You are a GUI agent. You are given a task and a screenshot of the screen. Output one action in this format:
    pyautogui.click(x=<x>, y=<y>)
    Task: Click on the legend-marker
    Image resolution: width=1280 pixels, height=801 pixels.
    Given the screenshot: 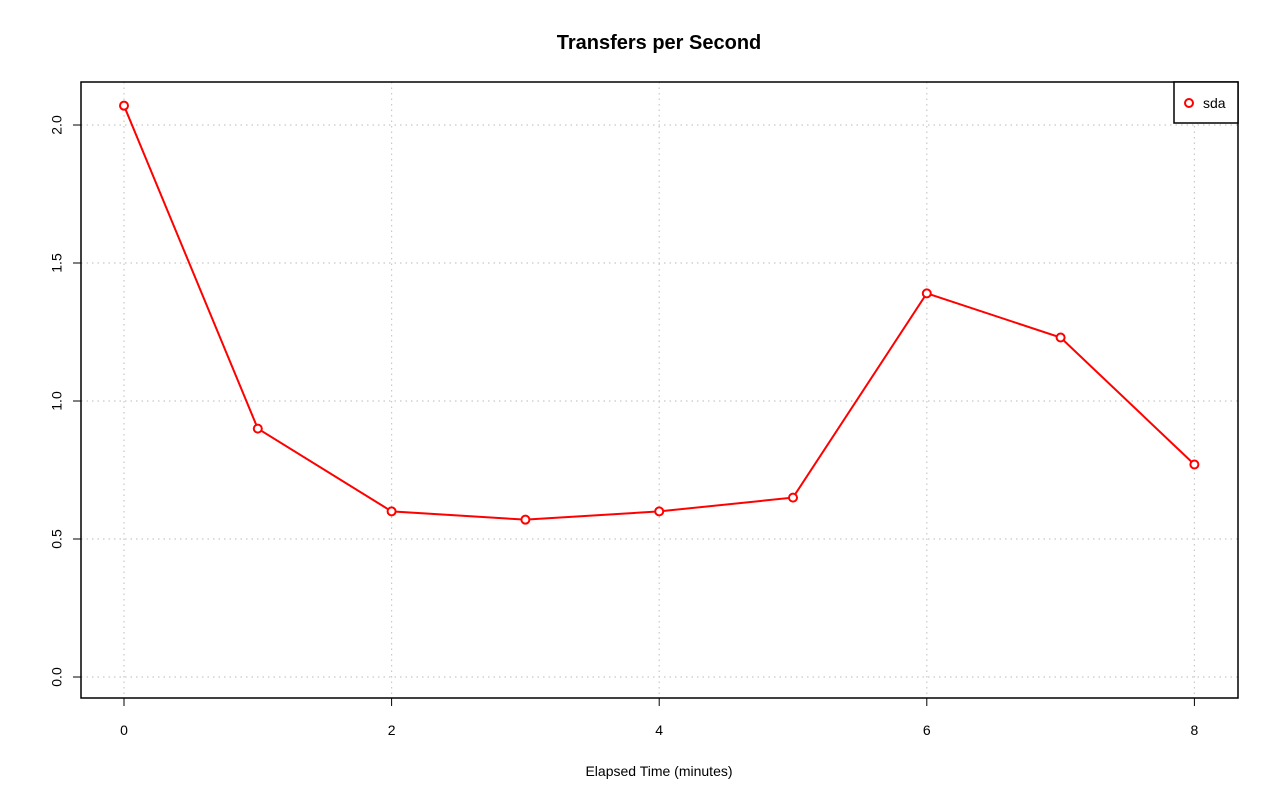 What is the action you would take?
    pyautogui.click(x=1189, y=103)
    